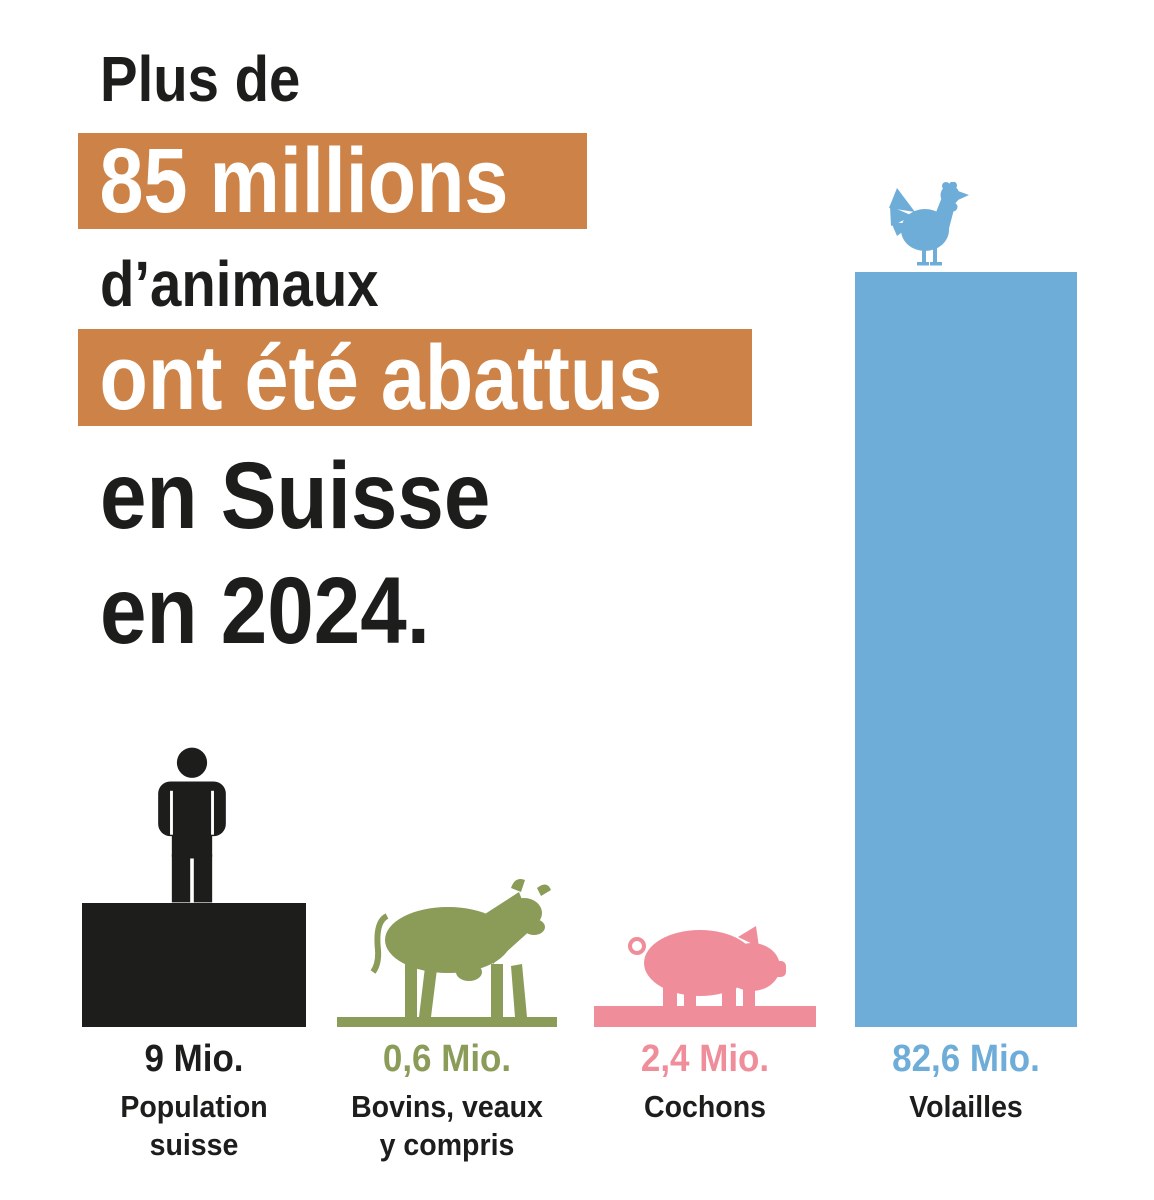 Image resolution: width=1154 pixels, height=1200 pixels. Describe the element at coordinates (707, 966) in the screenshot. I see `pig-icon` at that location.